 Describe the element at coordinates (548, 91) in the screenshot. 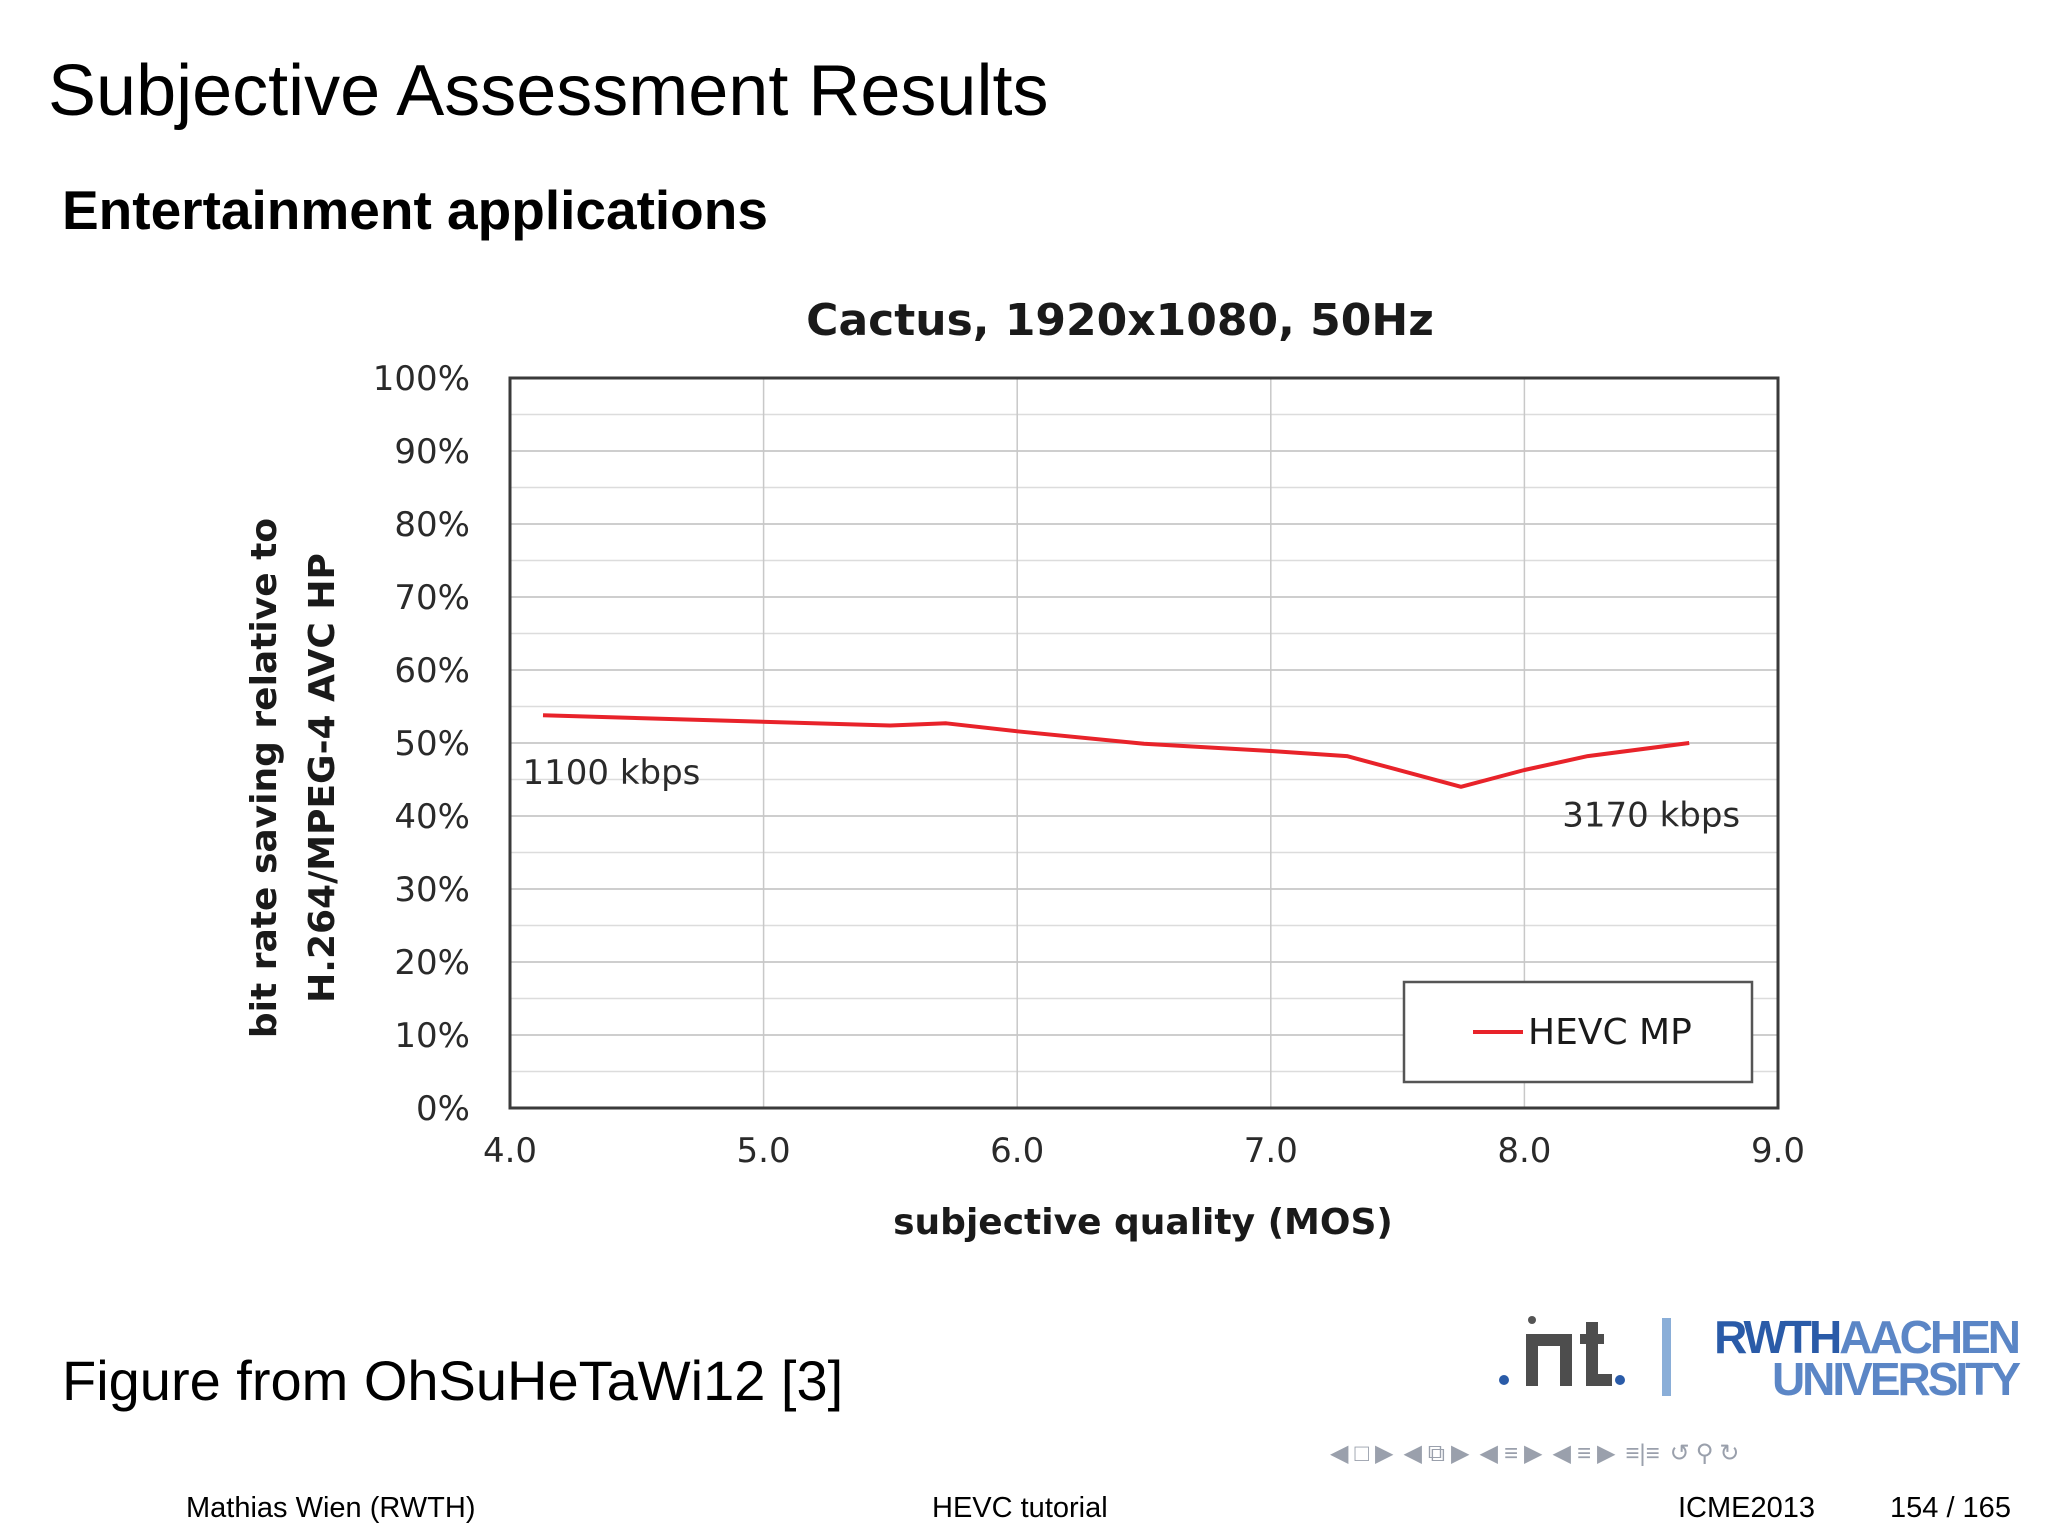

I see `slide-title: Subjective Assessment Results` at that location.